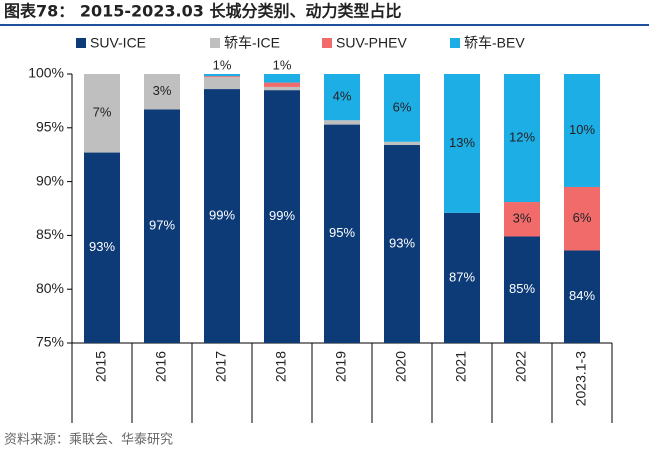 Image resolution: width=649 pixels, height=465 pixels. I want to click on data-label: 97%, so click(162, 225).